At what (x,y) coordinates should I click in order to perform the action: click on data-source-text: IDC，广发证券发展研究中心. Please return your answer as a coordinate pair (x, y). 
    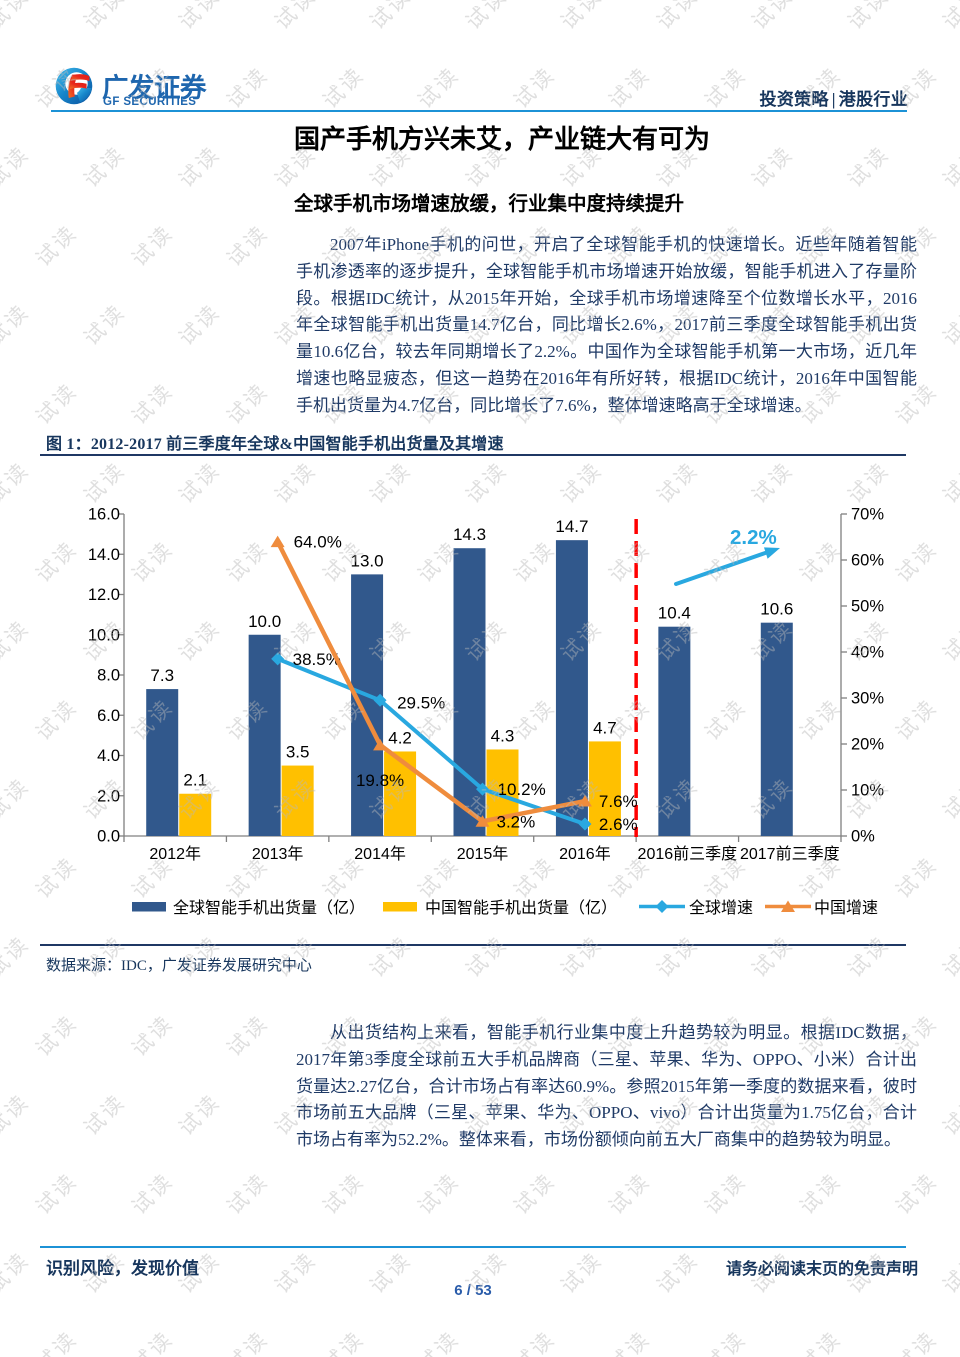
    Looking at the image, I should click on (216, 966).